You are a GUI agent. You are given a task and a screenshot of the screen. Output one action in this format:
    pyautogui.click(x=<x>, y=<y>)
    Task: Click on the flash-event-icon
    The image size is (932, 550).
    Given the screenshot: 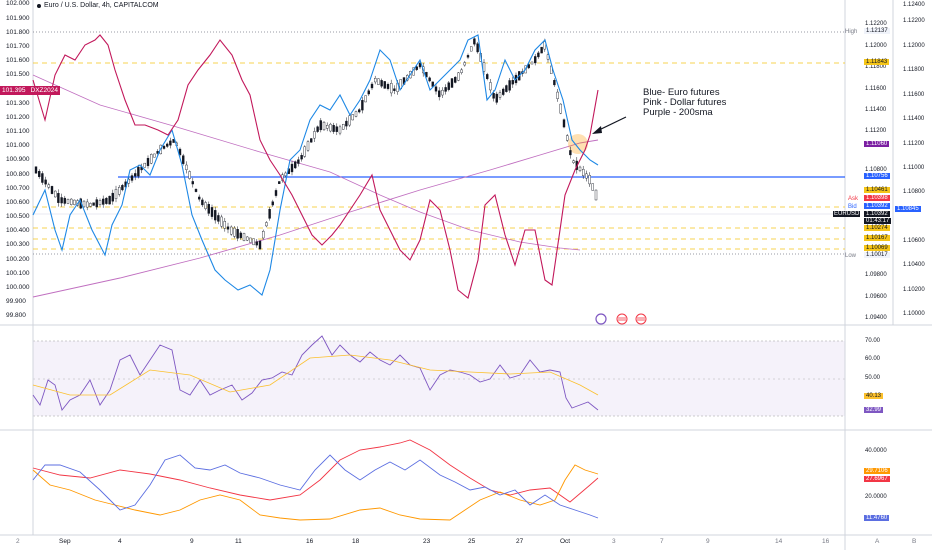 What is the action you would take?
    pyautogui.click(x=601, y=319)
    